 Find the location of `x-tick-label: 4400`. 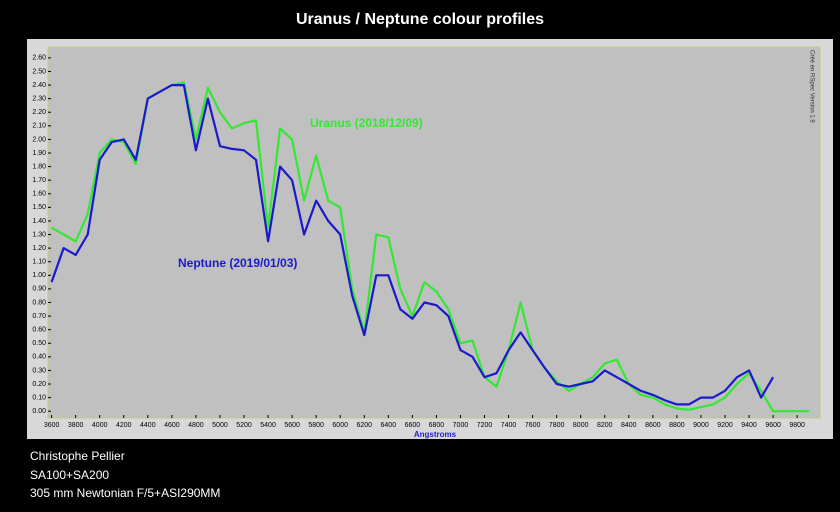

x-tick-label: 4400 is located at coordinates (148, 425).